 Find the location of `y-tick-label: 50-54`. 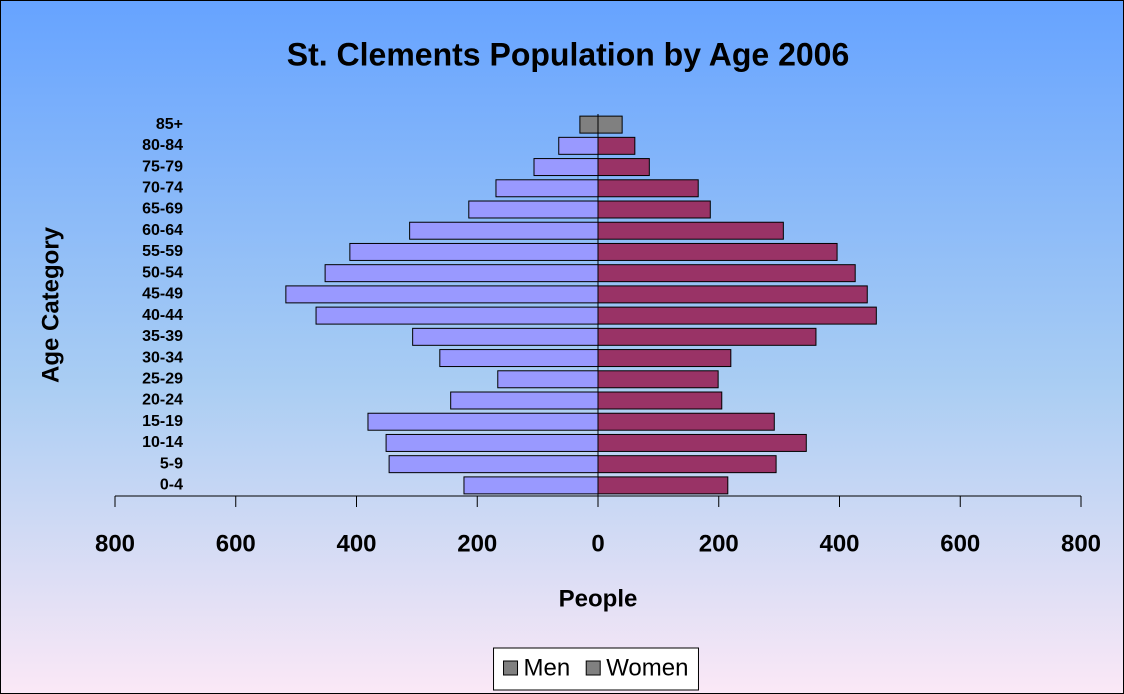

y-tick-label: 50-54 is located at coordinates (162, 272).